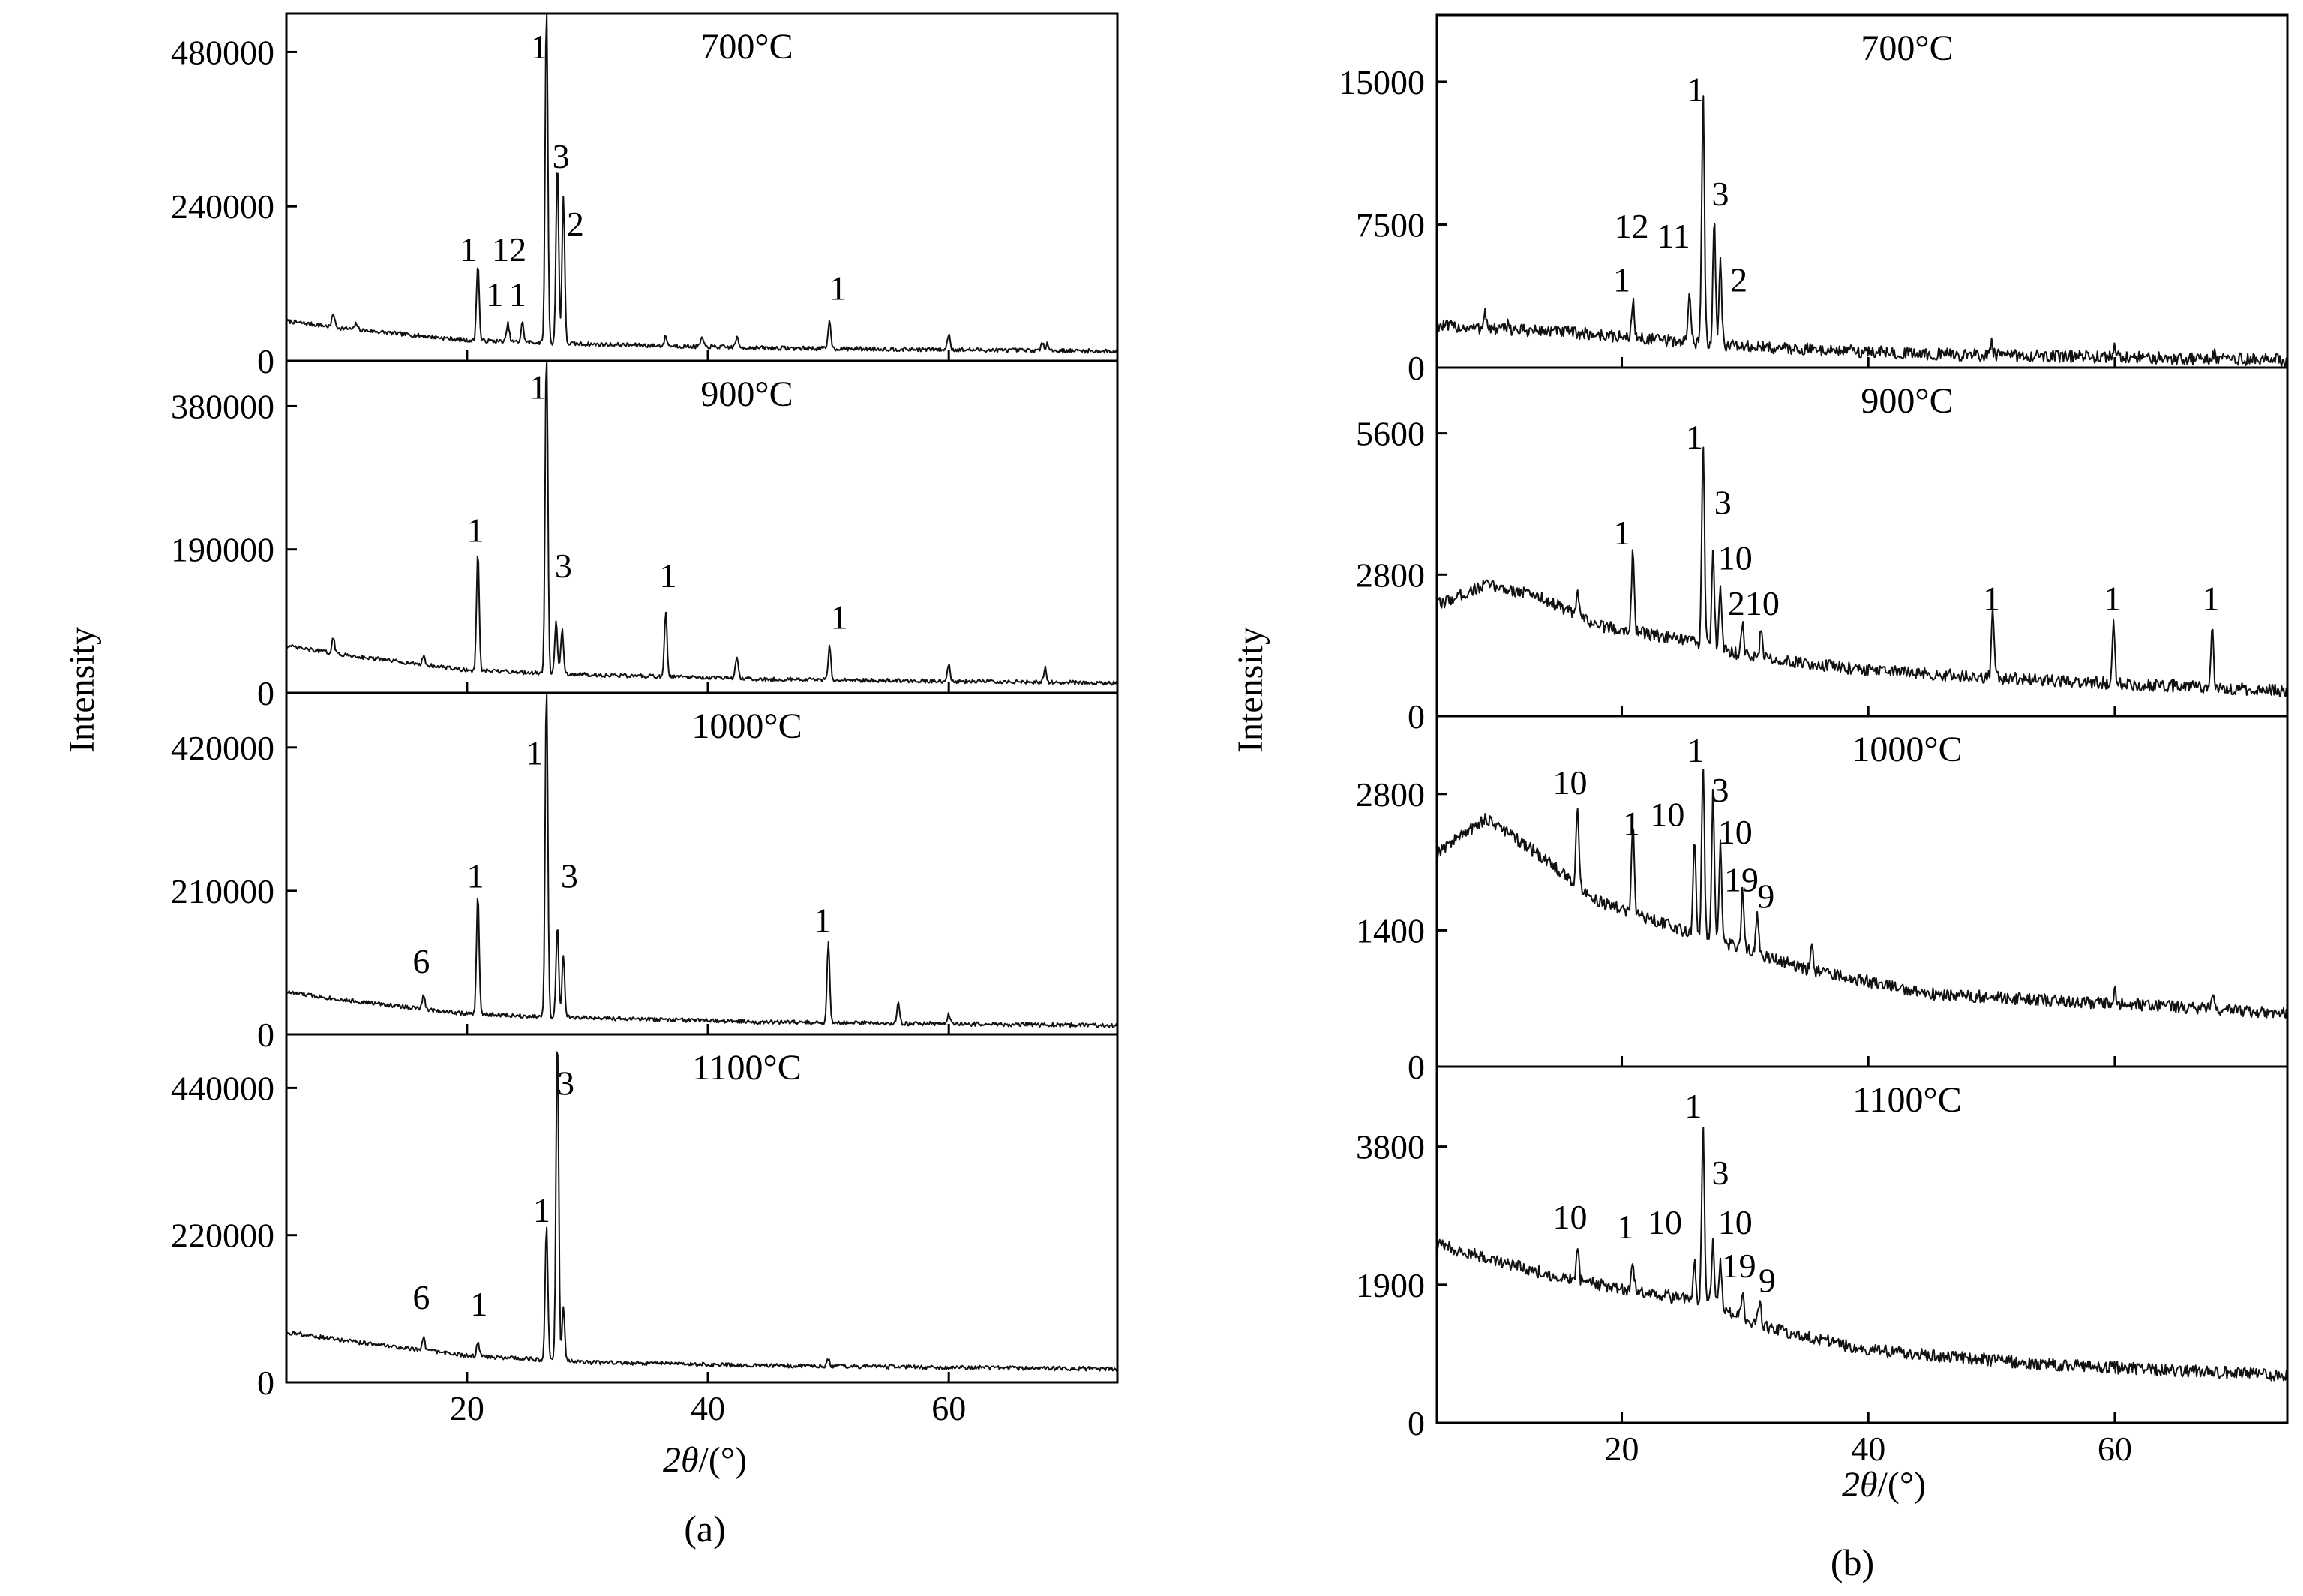 The image size is (2303, 1596). What do you see at coordinates (421, 961) in the screenshot?
I see `chart-a-panel-2-peak-label: 6` at bounding box center [421, 961].